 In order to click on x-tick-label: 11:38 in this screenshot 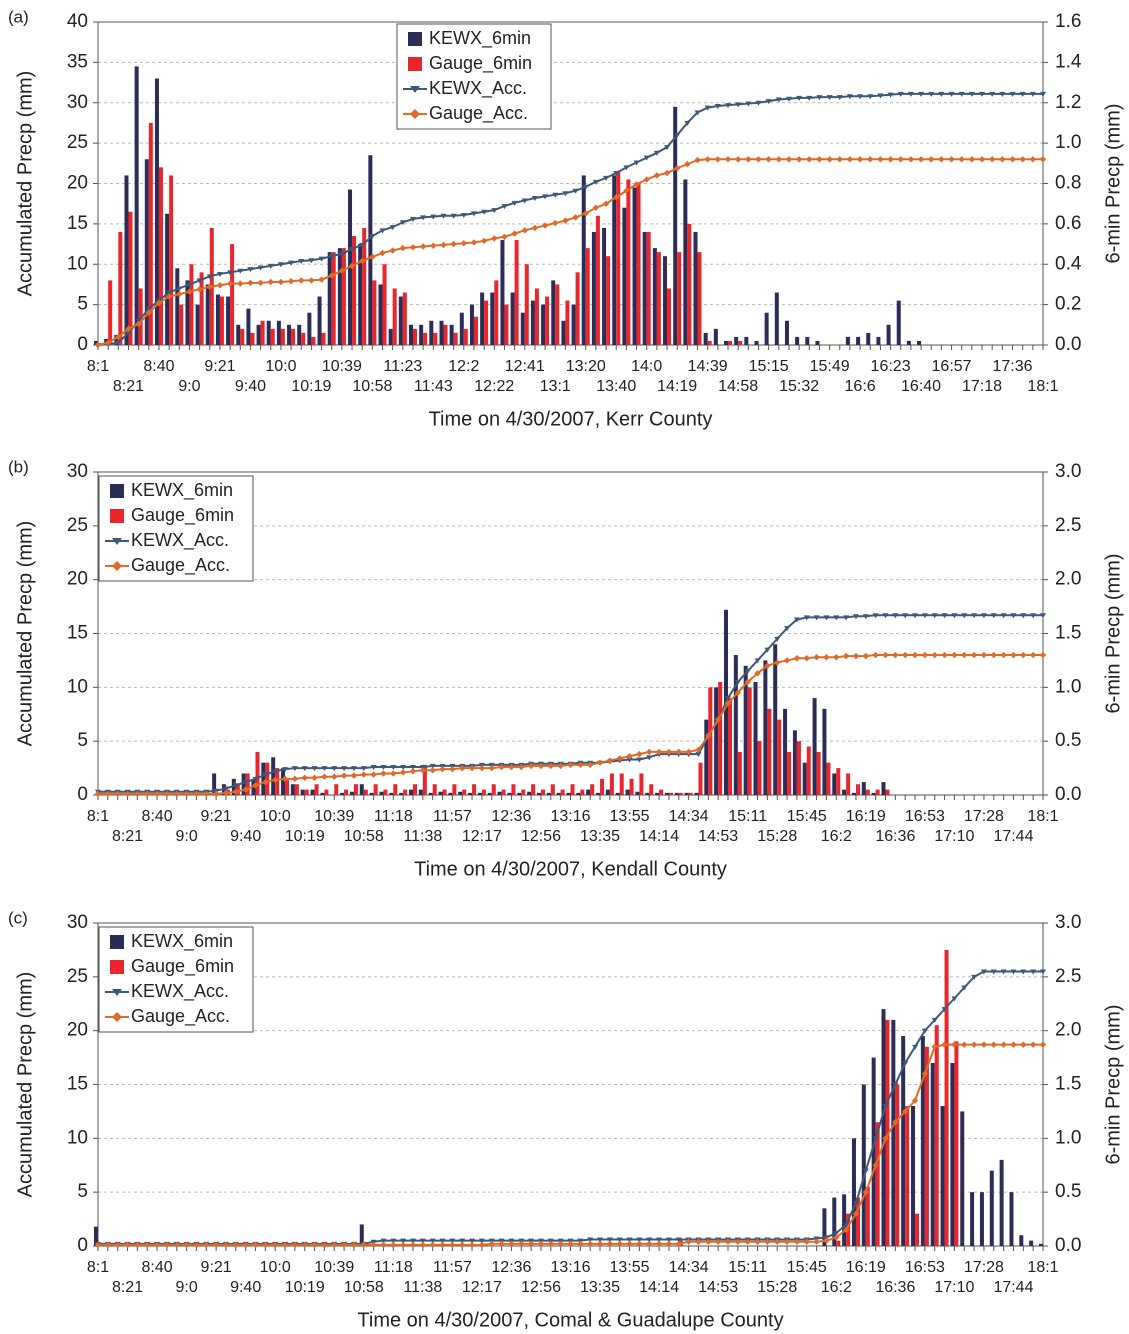, I will do `click(422, 1287)`.